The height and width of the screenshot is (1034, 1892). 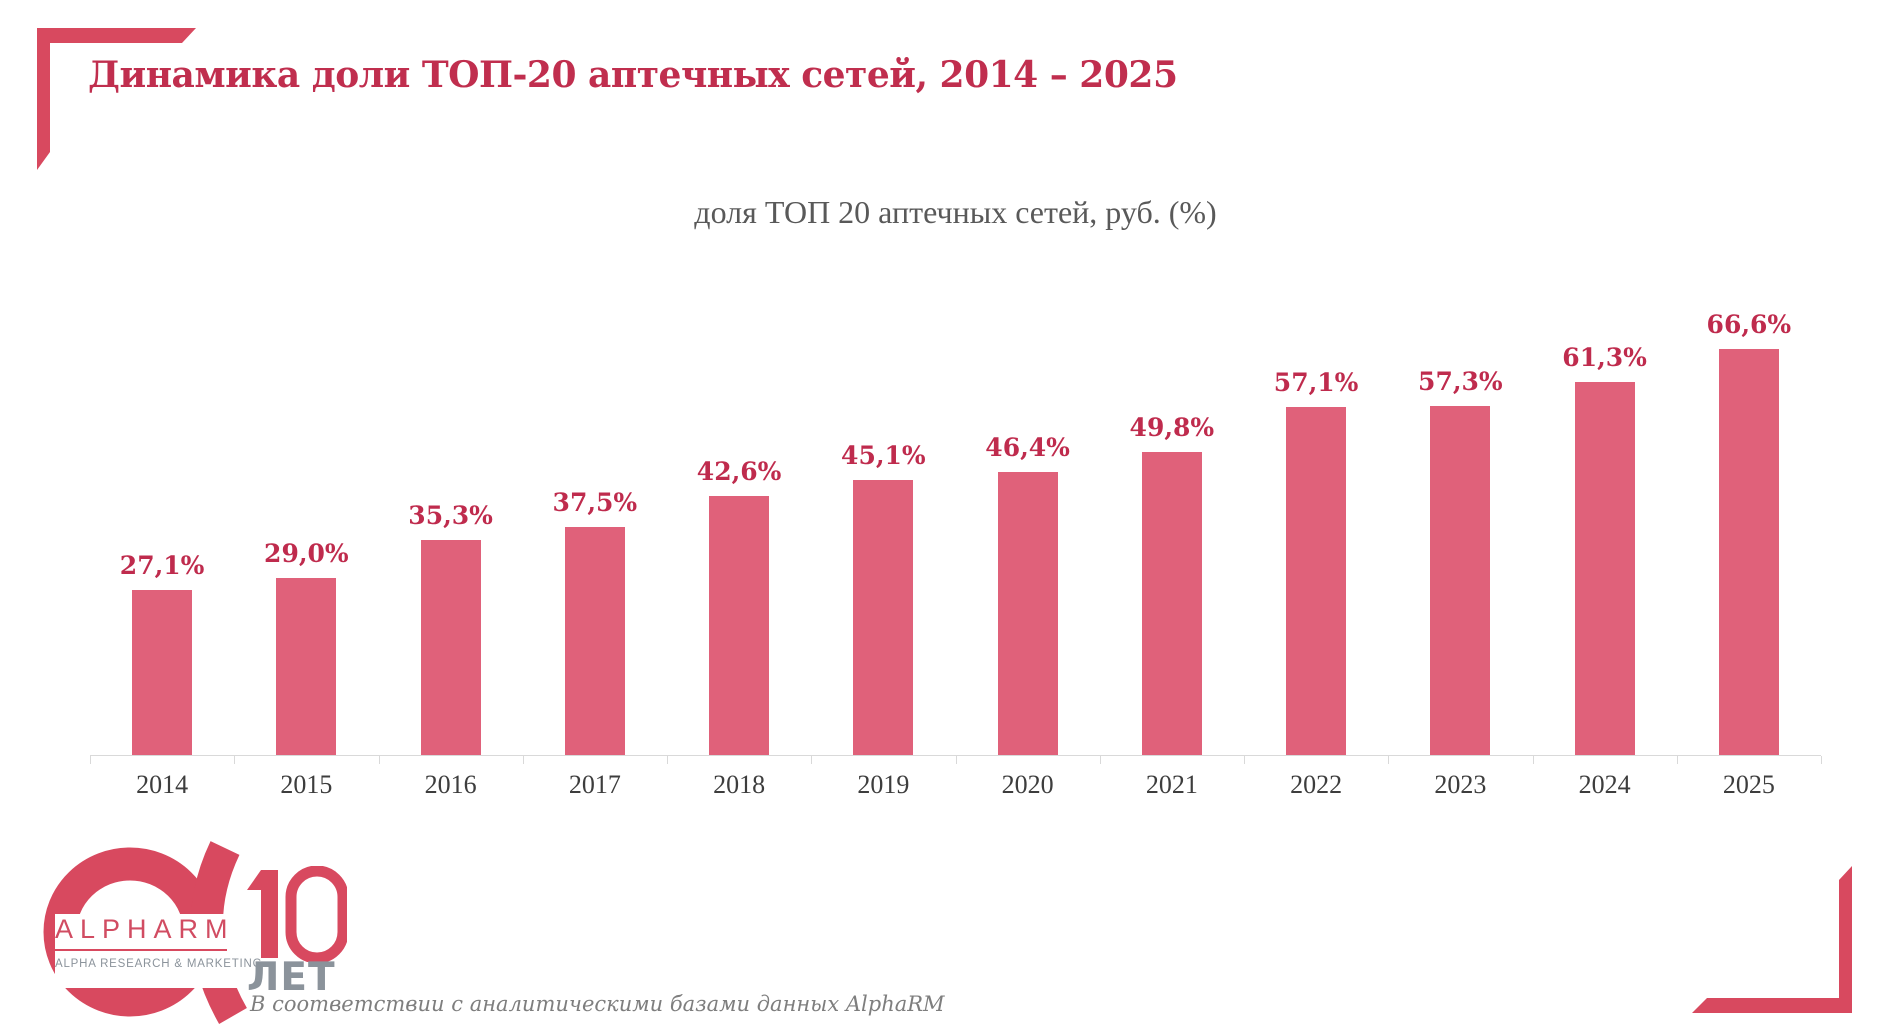 I want to click on x-axis-label: 2015, so click(x=306, y=784).